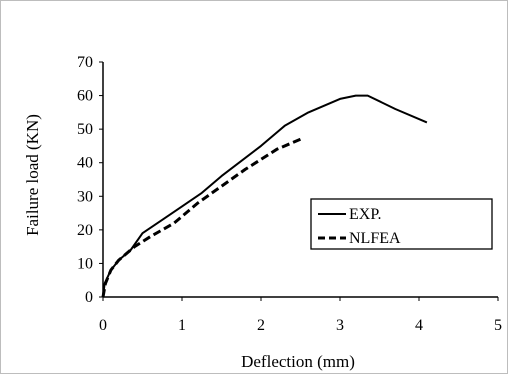 Image resolution: width=508 pixels, height=374 pixels. What do you see at coordinates (261, 325) in the screenshot?
I see `x-tick-label: 2` at bounding box center [261, 325].